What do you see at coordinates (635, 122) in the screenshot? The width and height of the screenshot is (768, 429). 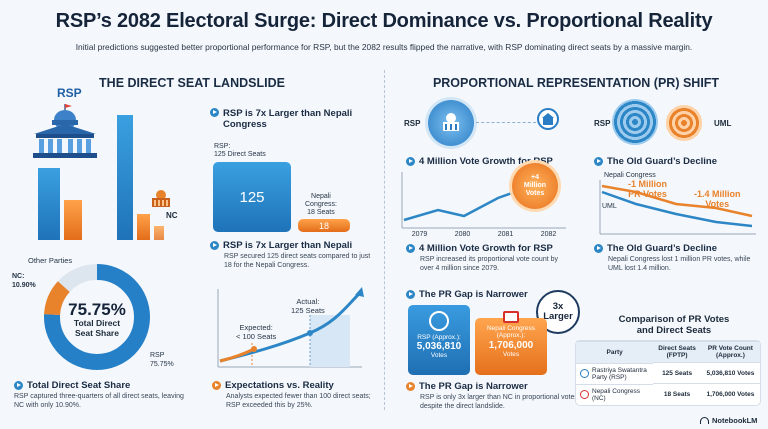 I see `rsp-ripple-icon` at bounding box center [635, 122].